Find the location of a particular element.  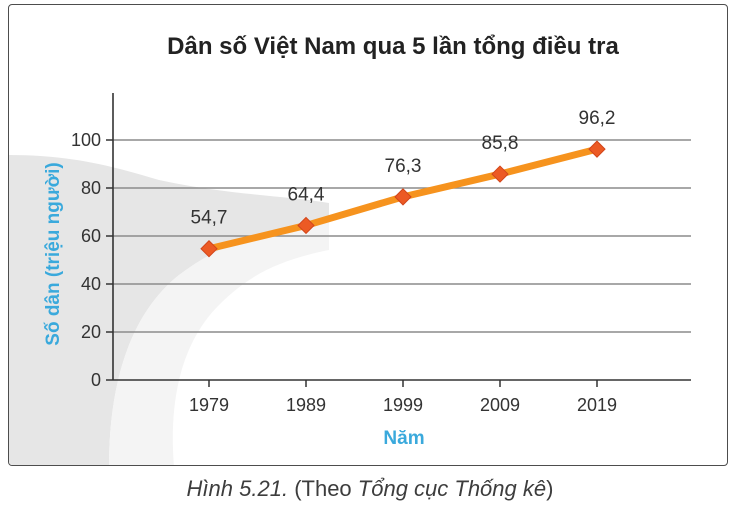

y-tick-label-60: 60 is located at coordinates (91, 236).